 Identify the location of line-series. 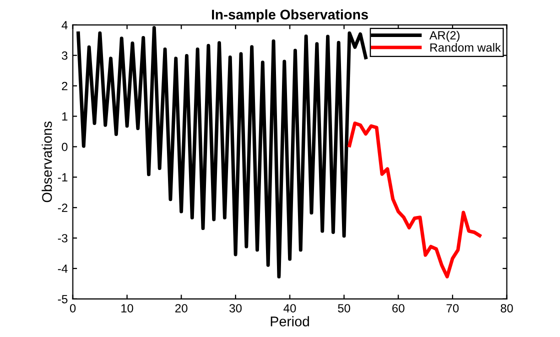
(415, 200).